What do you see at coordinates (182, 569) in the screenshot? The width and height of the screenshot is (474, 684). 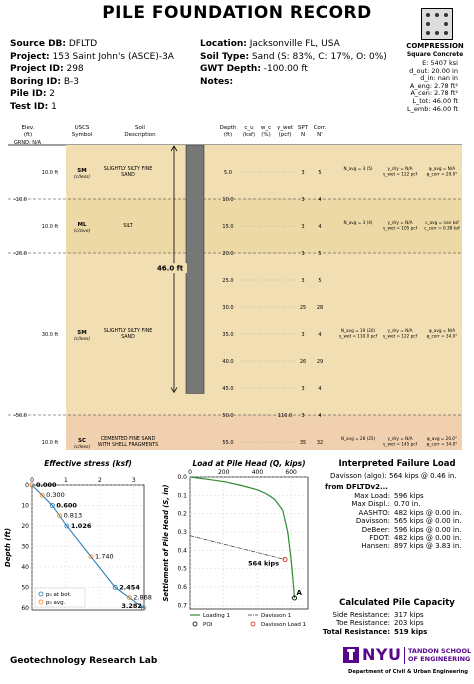 I see `y-tick: 0.5` at bounding box center [182, 569].